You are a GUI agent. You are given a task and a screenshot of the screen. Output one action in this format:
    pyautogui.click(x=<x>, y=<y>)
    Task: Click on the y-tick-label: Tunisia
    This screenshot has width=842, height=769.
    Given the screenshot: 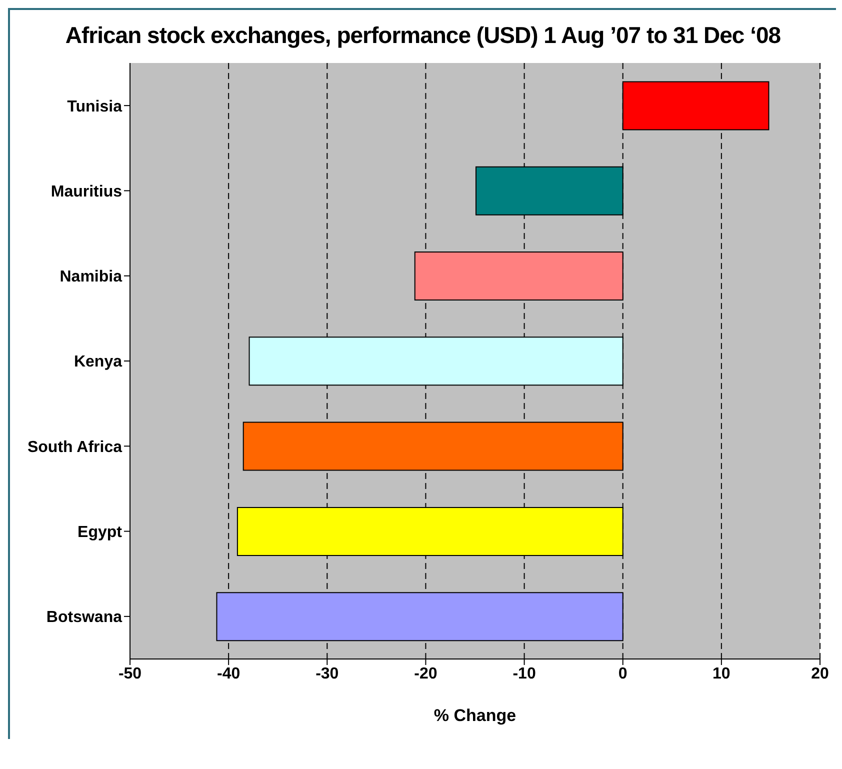 What is the action you would take?
    pyautogui.click(x=94, y=107)
    